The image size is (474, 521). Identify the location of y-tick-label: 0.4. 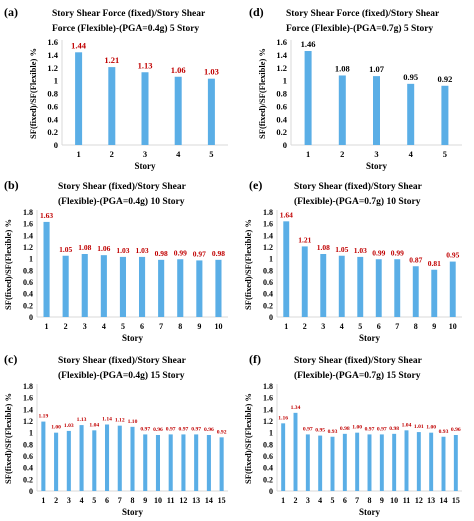
(52, 119).